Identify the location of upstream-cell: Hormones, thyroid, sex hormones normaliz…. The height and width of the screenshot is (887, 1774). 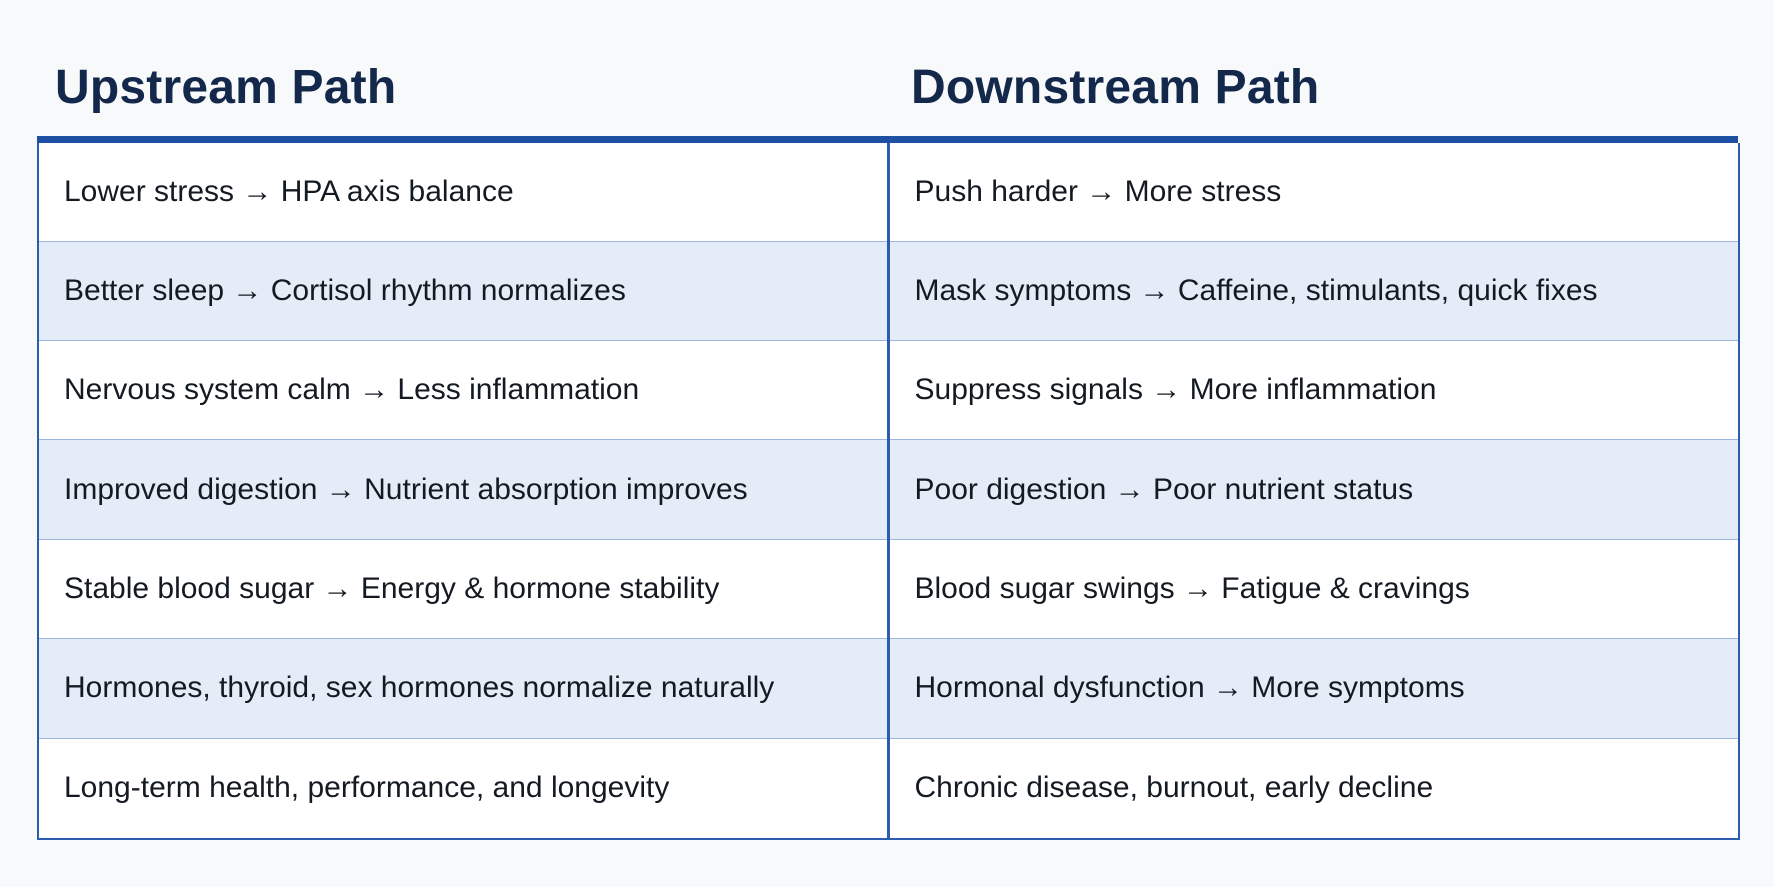
(463, 688).